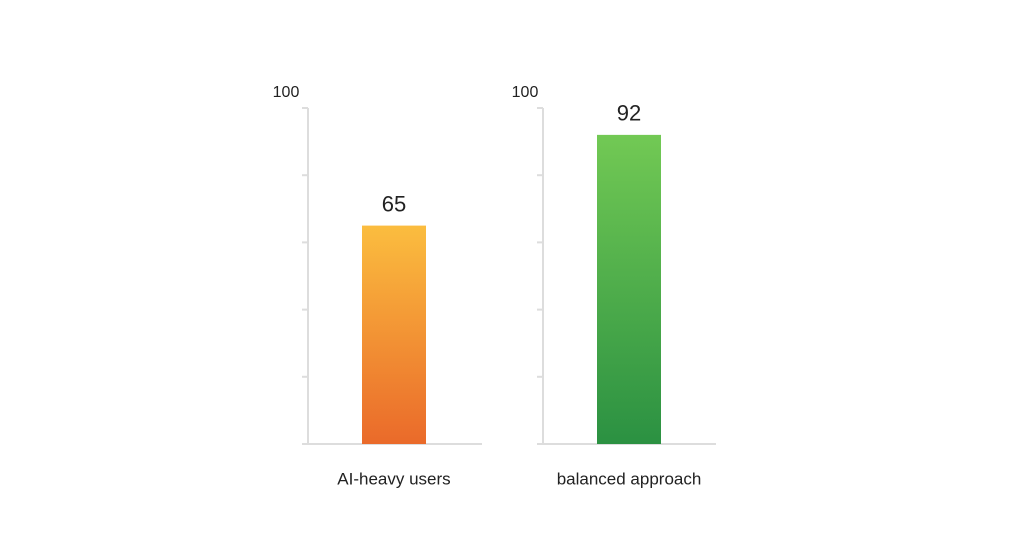 The width and height of the screenshot is (1024, 559). I want to click on value-label: 92, so click(629, 113).